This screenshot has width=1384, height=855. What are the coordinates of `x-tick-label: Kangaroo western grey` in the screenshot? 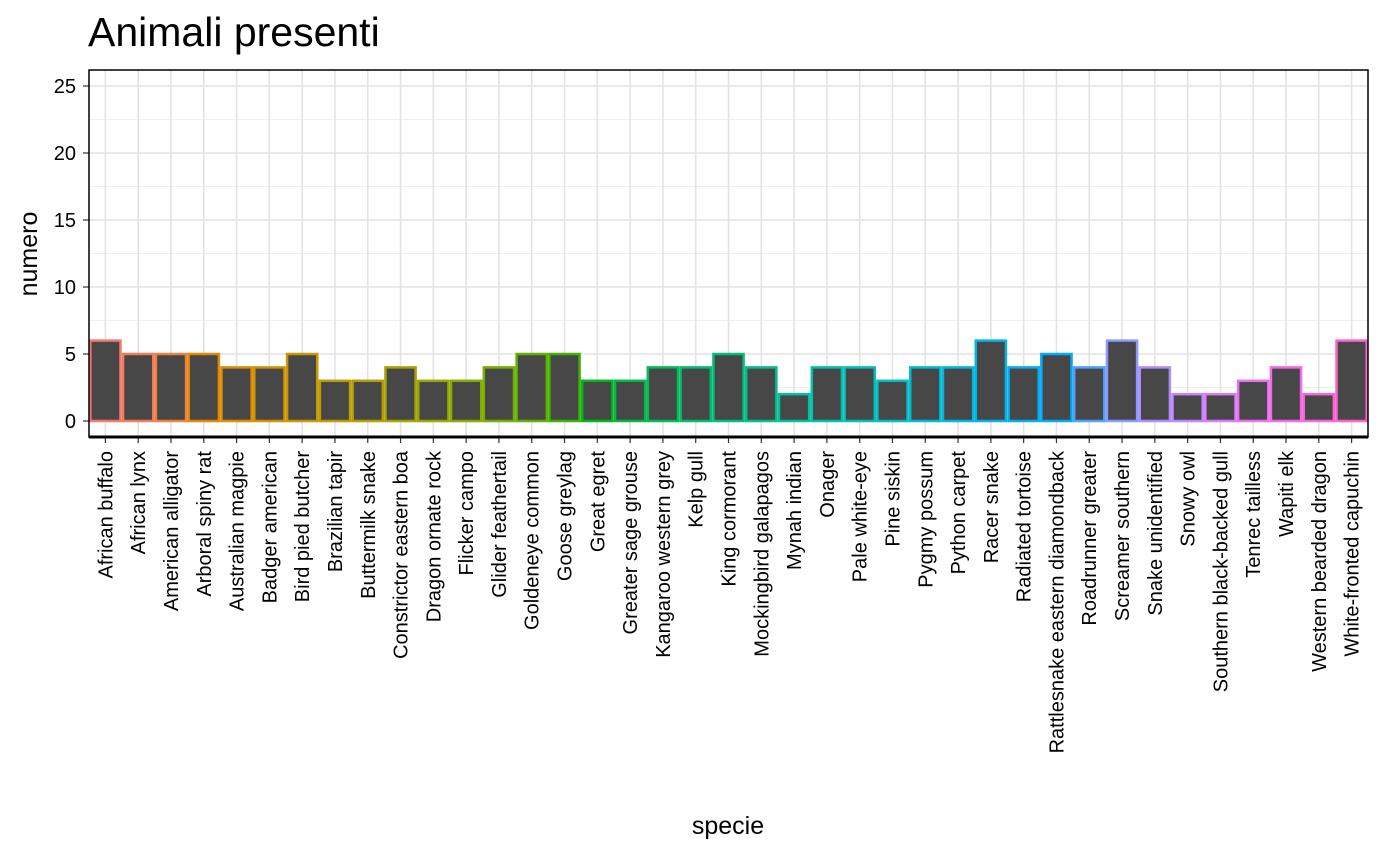 It's located at (664, 554).